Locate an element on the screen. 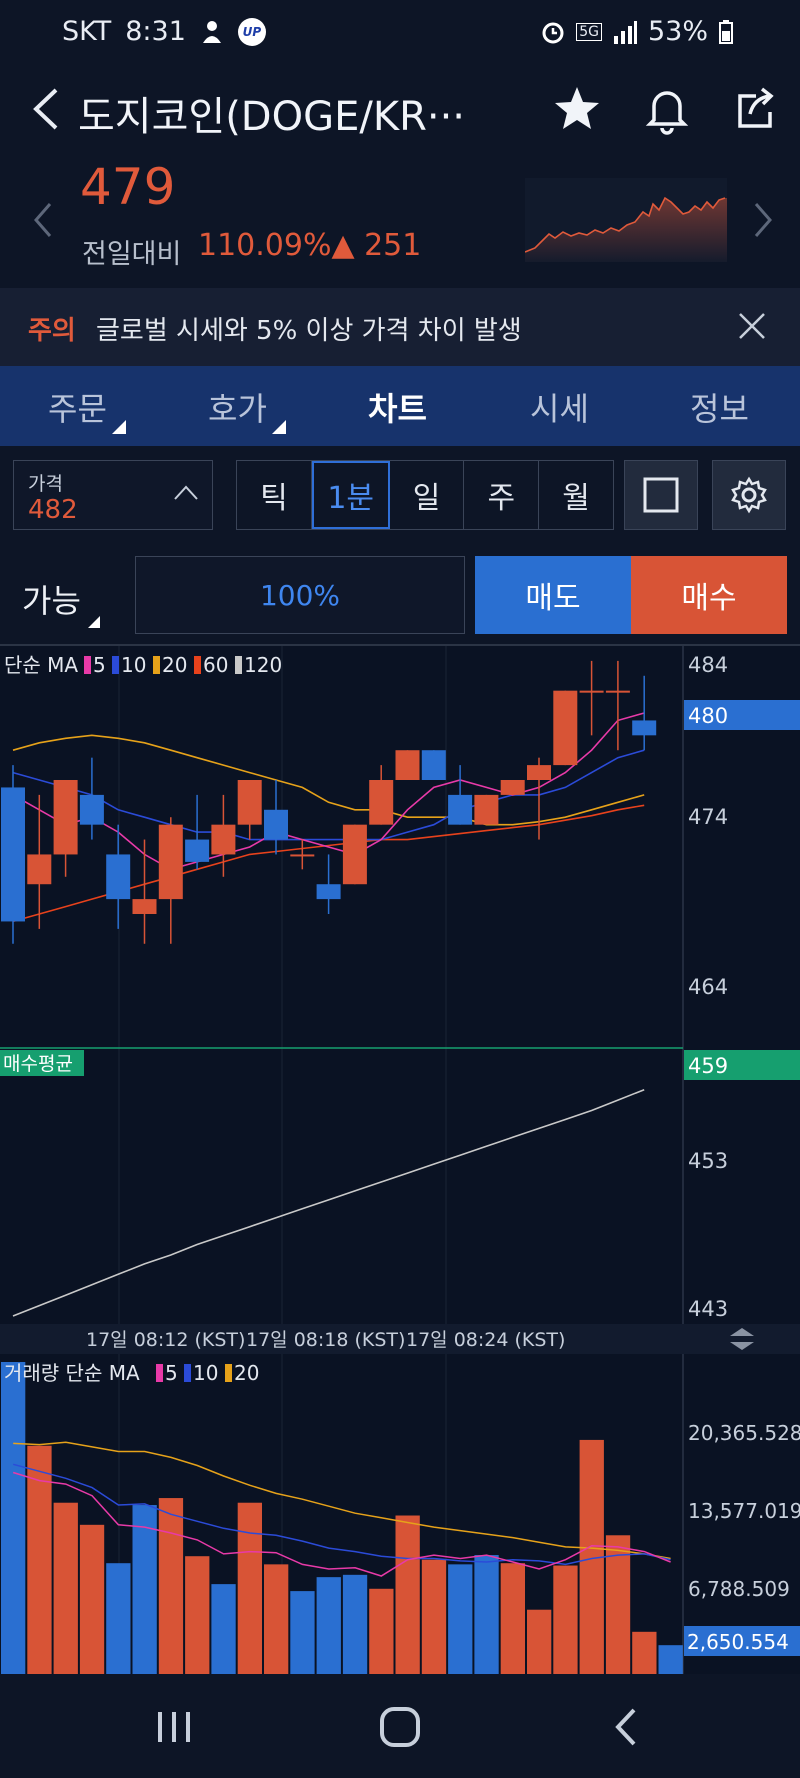  star-icon is located at coordinates (577, 109).